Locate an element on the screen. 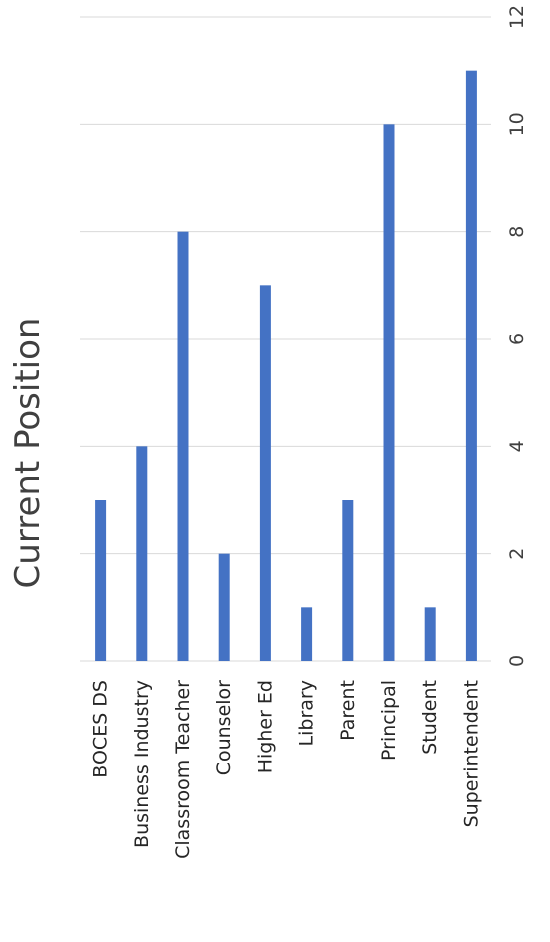 Image resolution: width=550 pixels, height=942 pixels. category-label: Higher Ed is located at coordinates (265, 726).